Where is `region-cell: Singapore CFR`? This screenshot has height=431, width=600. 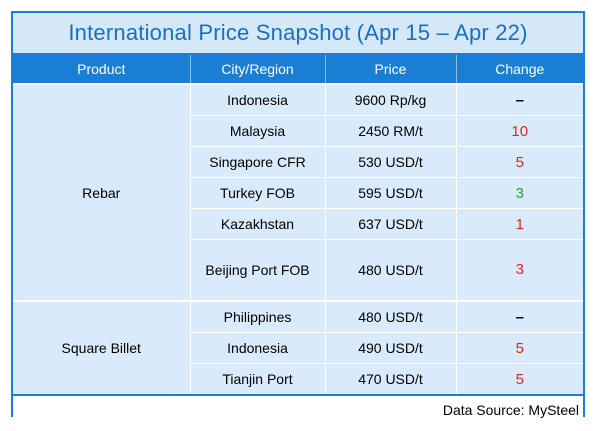 region-cell: Singapore CFR is located at coordinates (257, 162).